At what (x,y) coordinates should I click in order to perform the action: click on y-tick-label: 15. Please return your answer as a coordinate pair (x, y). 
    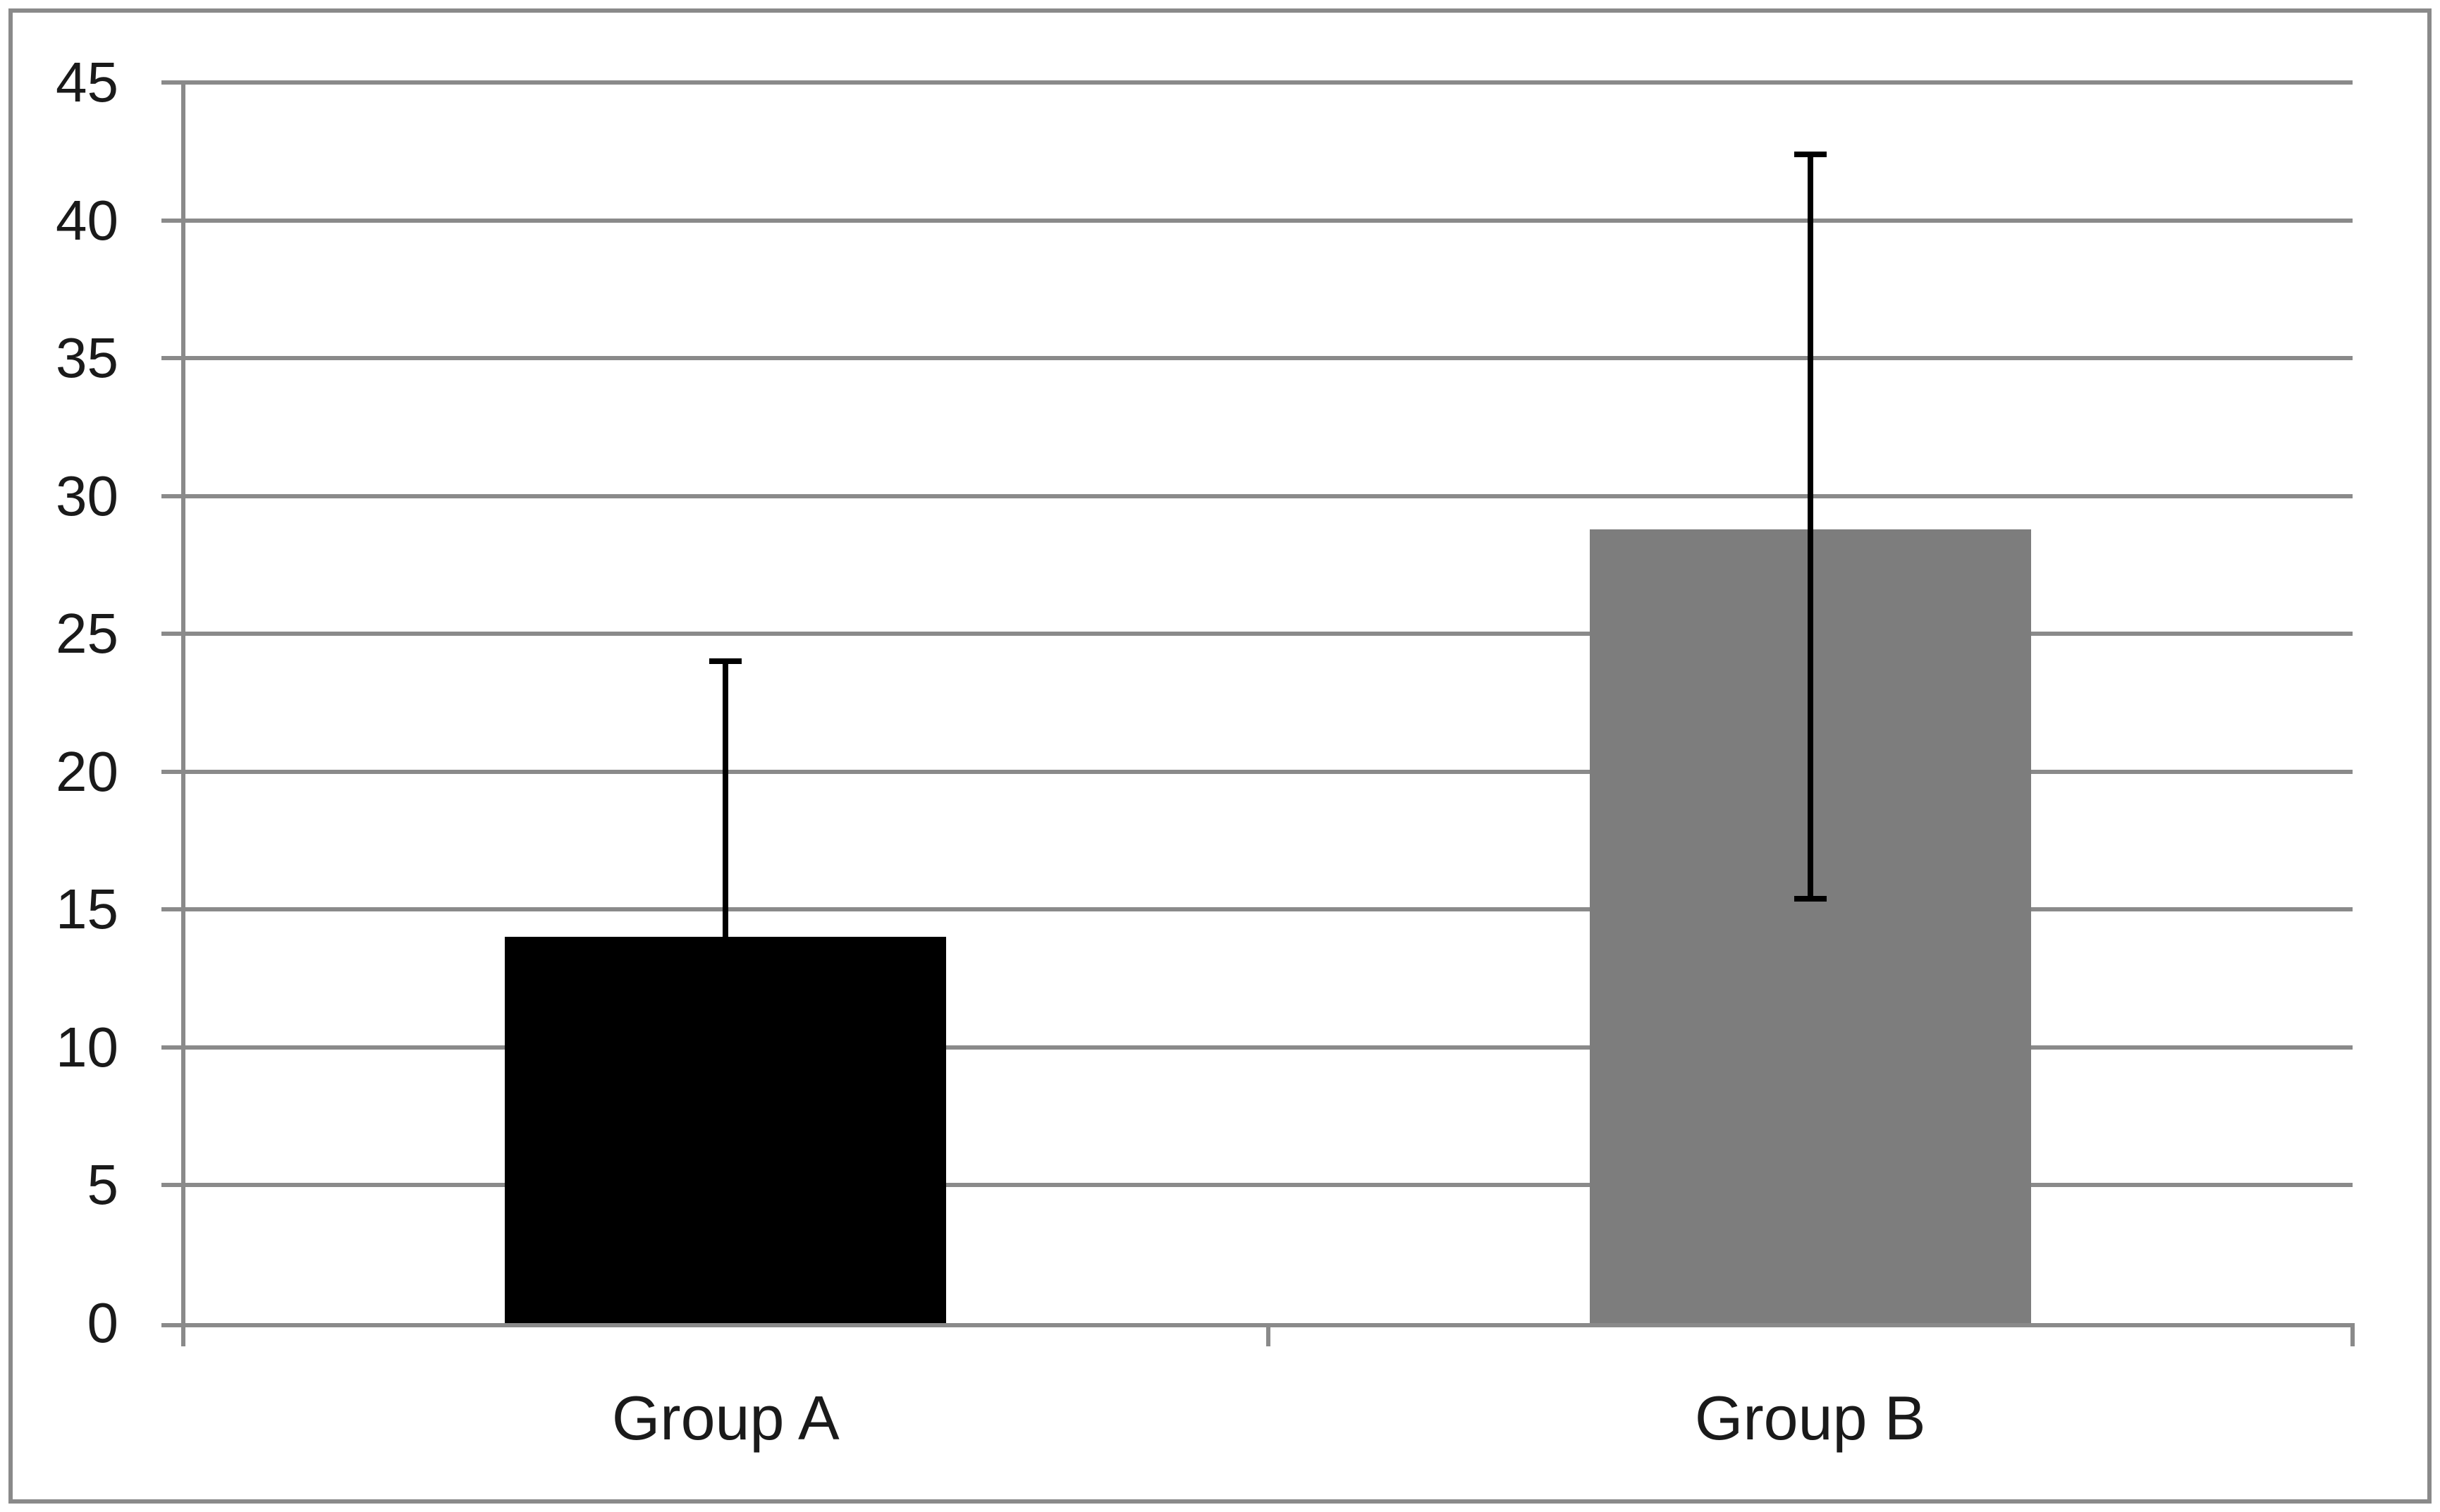
    Looking at the image, I should click on (87, 909).